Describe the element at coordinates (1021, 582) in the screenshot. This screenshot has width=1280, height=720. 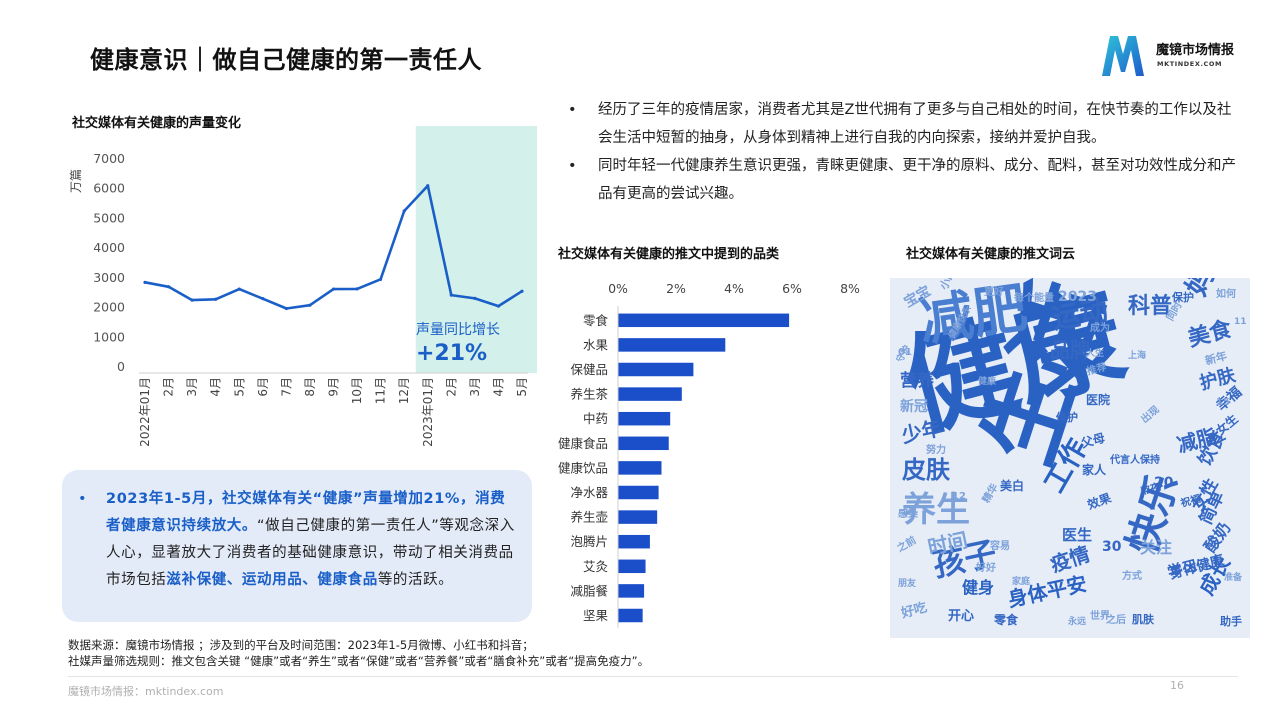
I see `word-cloud-term: 家庭` at that location.